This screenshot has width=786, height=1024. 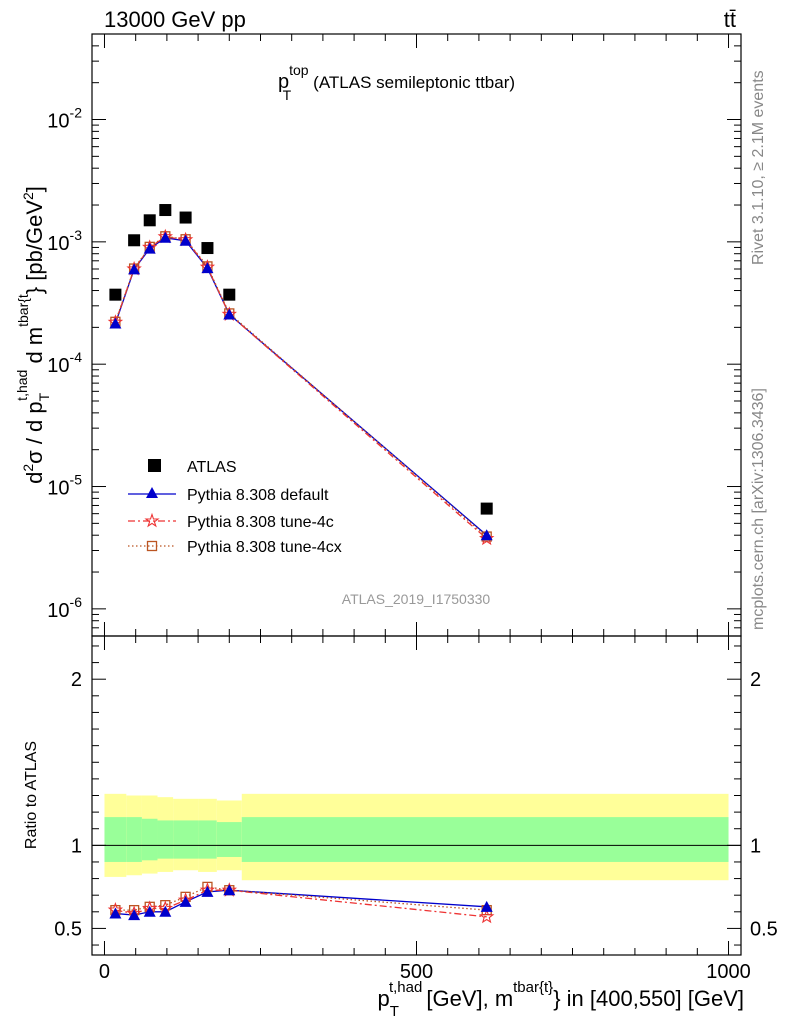 I want to click on legend-atlas-marker, so click(x=154, y=465).